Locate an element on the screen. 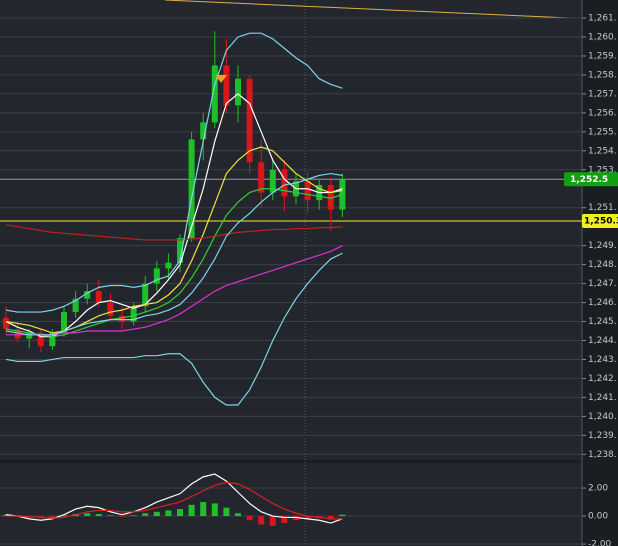 This screenshot has height=546, width=618. y-tick-label: 1,249. is located at coordinates (602, 246).